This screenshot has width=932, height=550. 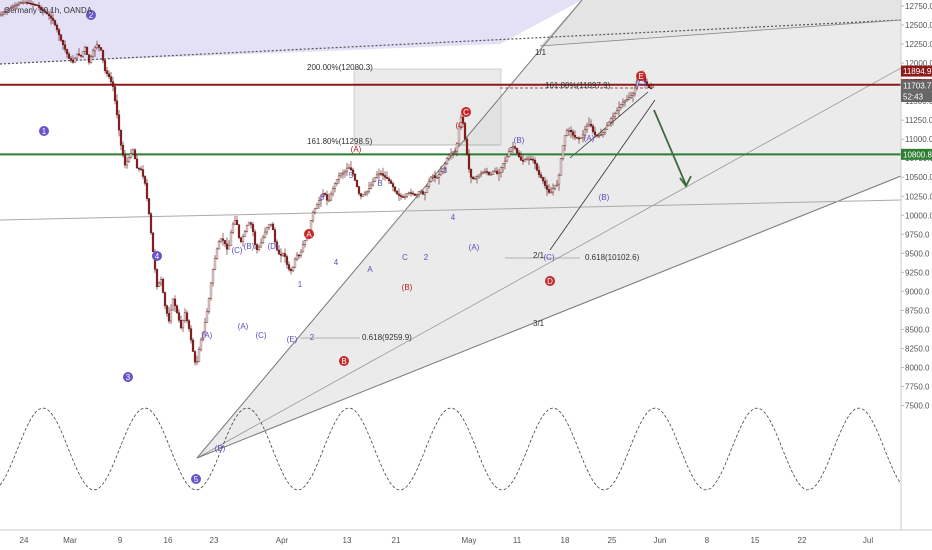 I want to click on gann-ratio-label: 2/1, so click(x=539, y=255).